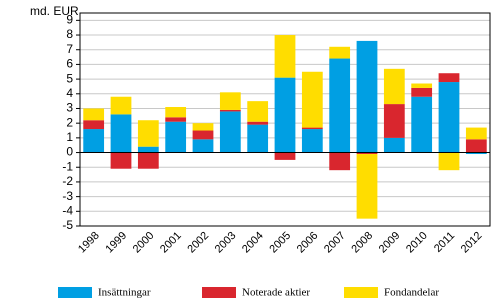 The height and width of the screenshot is (306, 493). Describe the element at coordinates (472, 243) in the screenshot. I see `x-tick-label: 2012` at that location.